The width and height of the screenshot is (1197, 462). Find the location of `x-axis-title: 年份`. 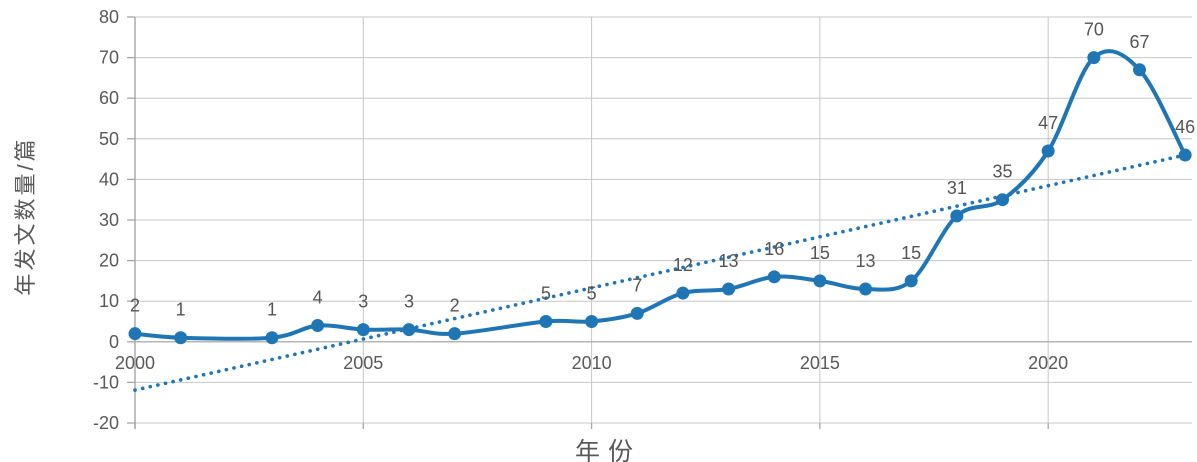

x-axis-title: 年份 is located at coordinates (607, 450).